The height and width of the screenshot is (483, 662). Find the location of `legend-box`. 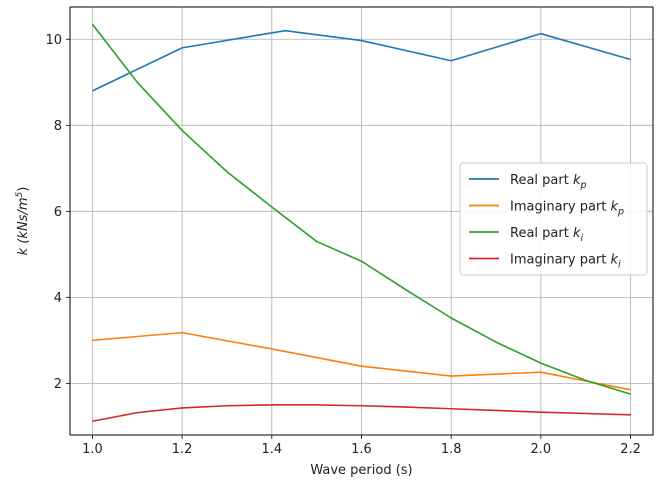

legend-box is located at coordinates (553, 219).